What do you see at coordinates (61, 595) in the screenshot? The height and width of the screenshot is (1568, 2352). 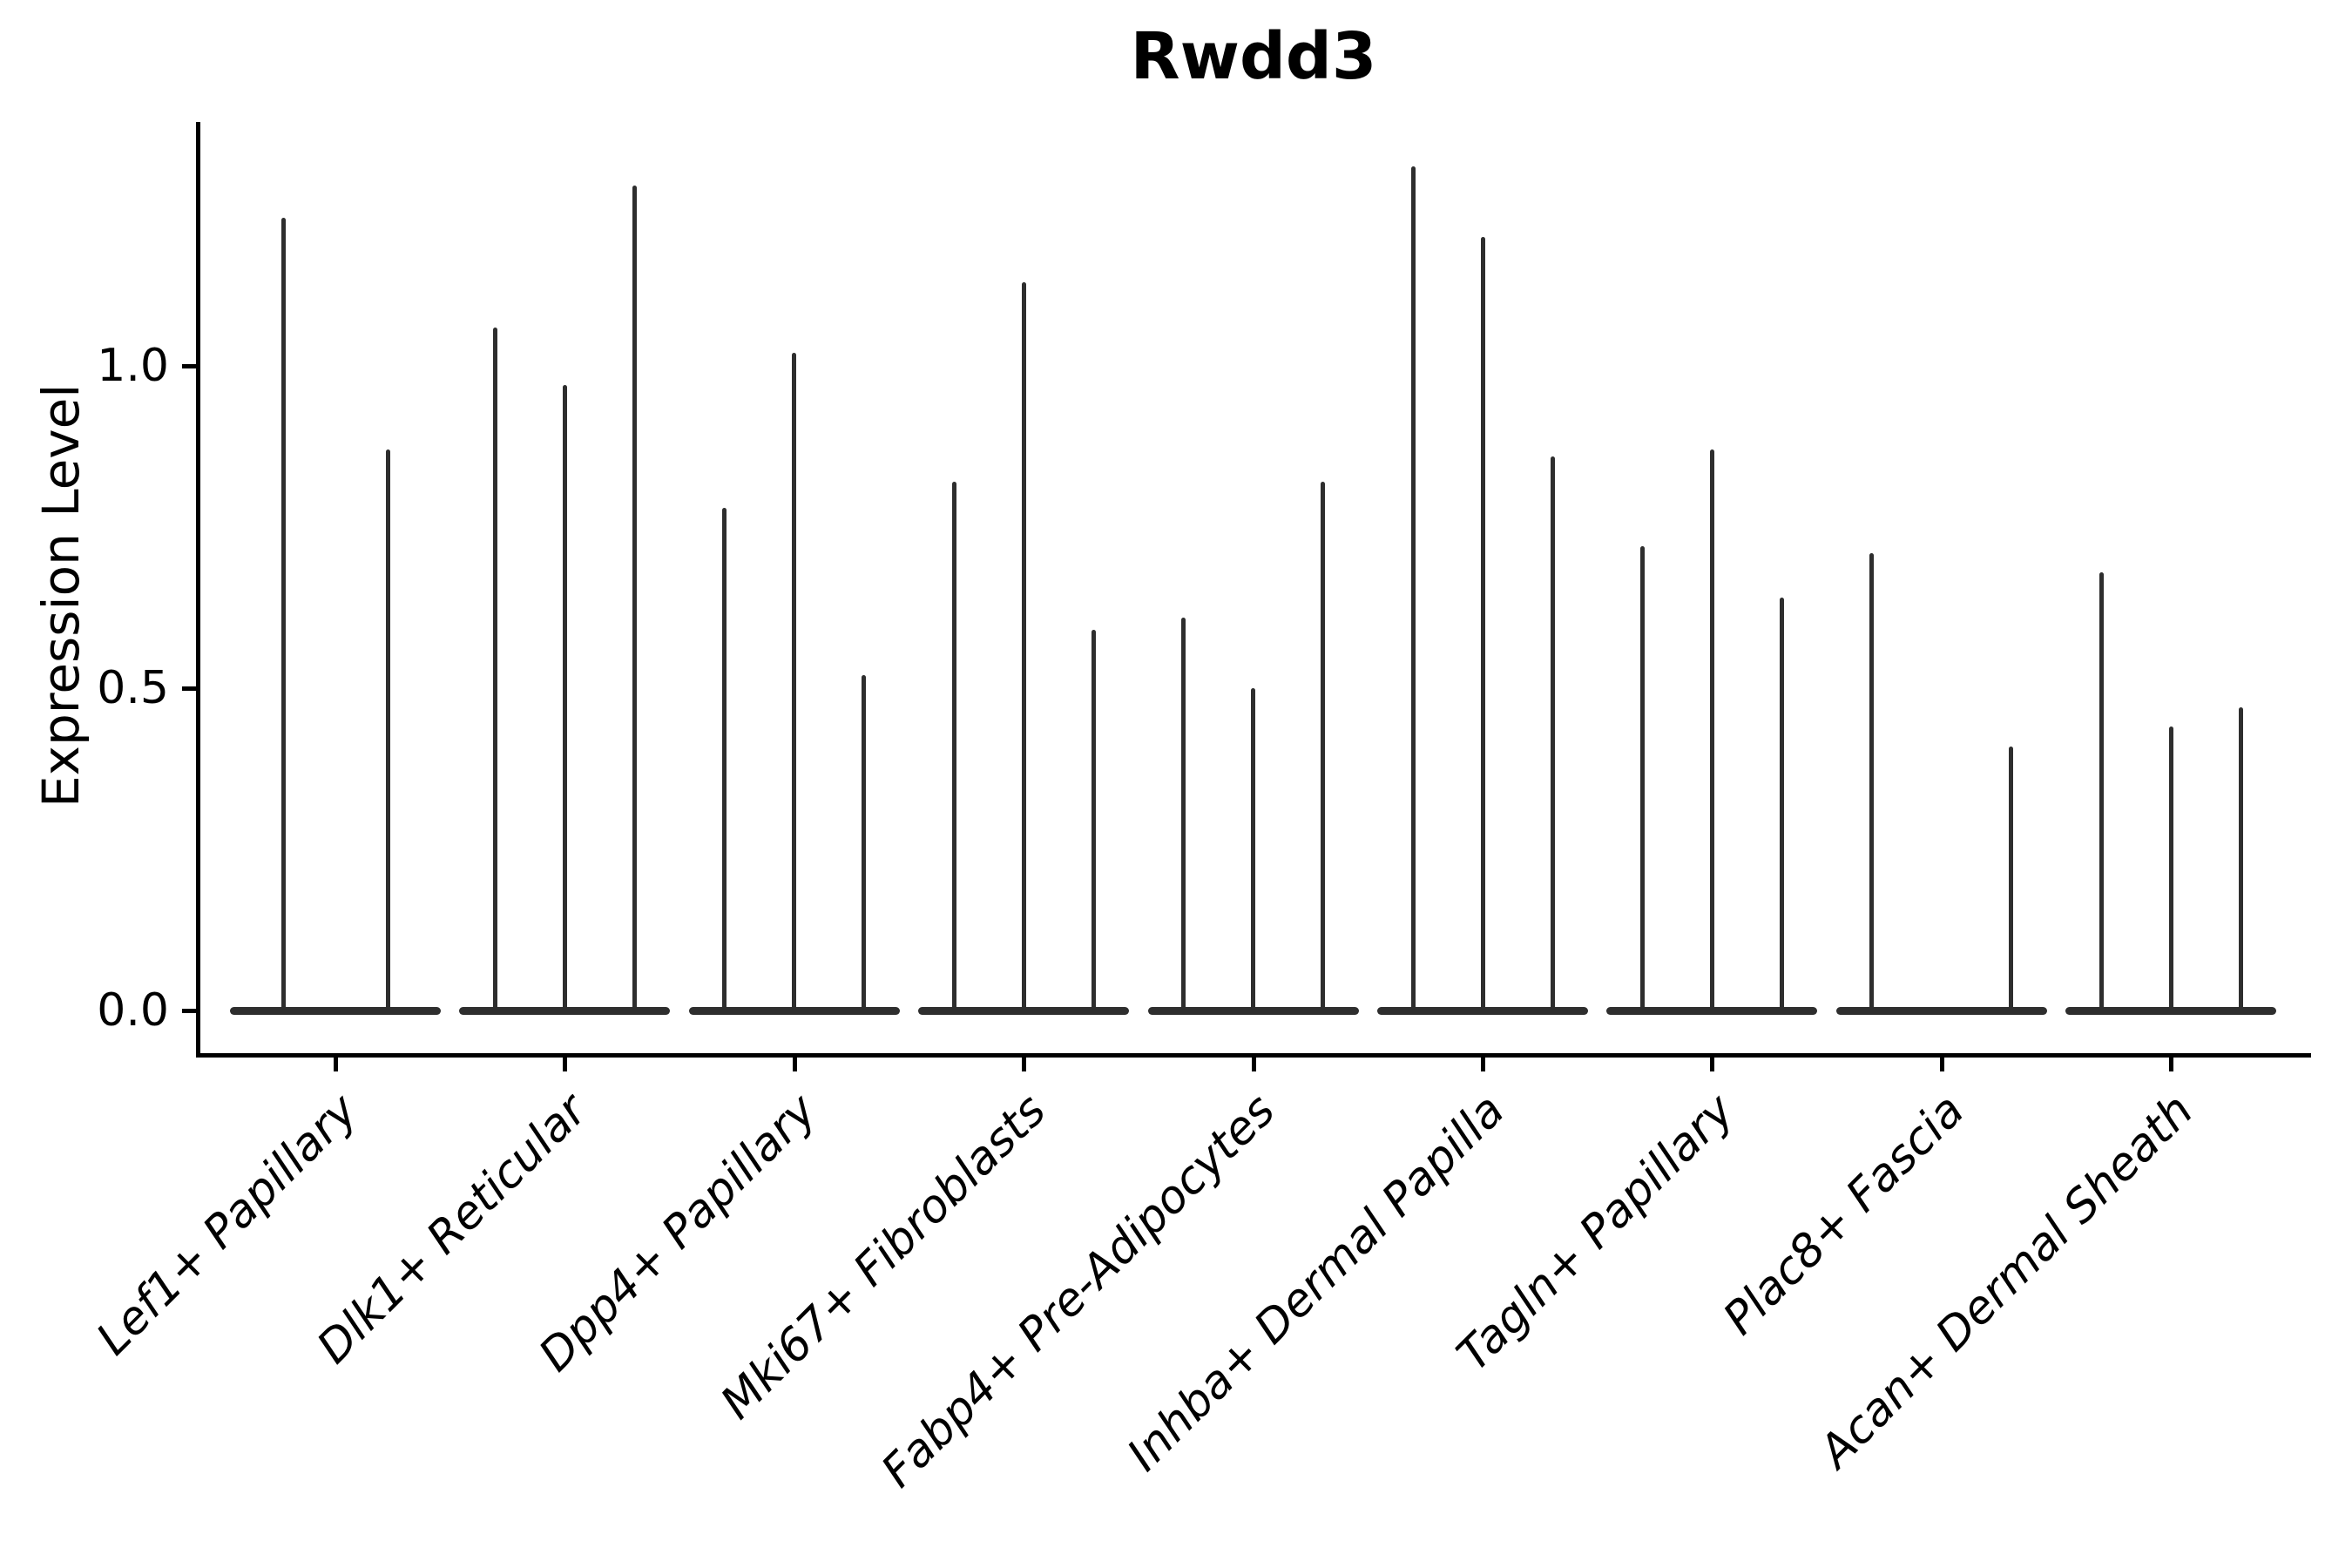 I see `y-axis-label: Expression Level` at bounding box center [61, 595].